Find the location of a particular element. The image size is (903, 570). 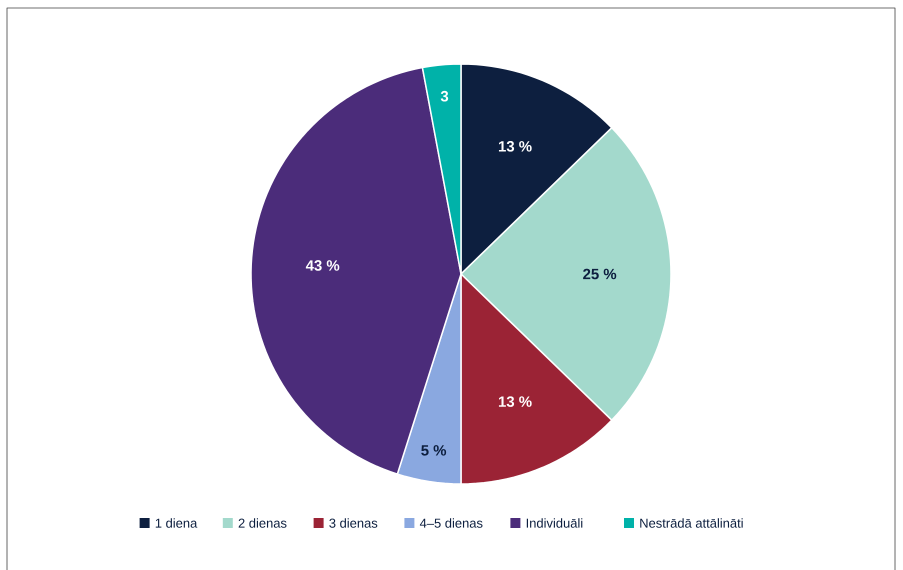

legend-label: 4–5 dienas is located at coordinates (451, 523).